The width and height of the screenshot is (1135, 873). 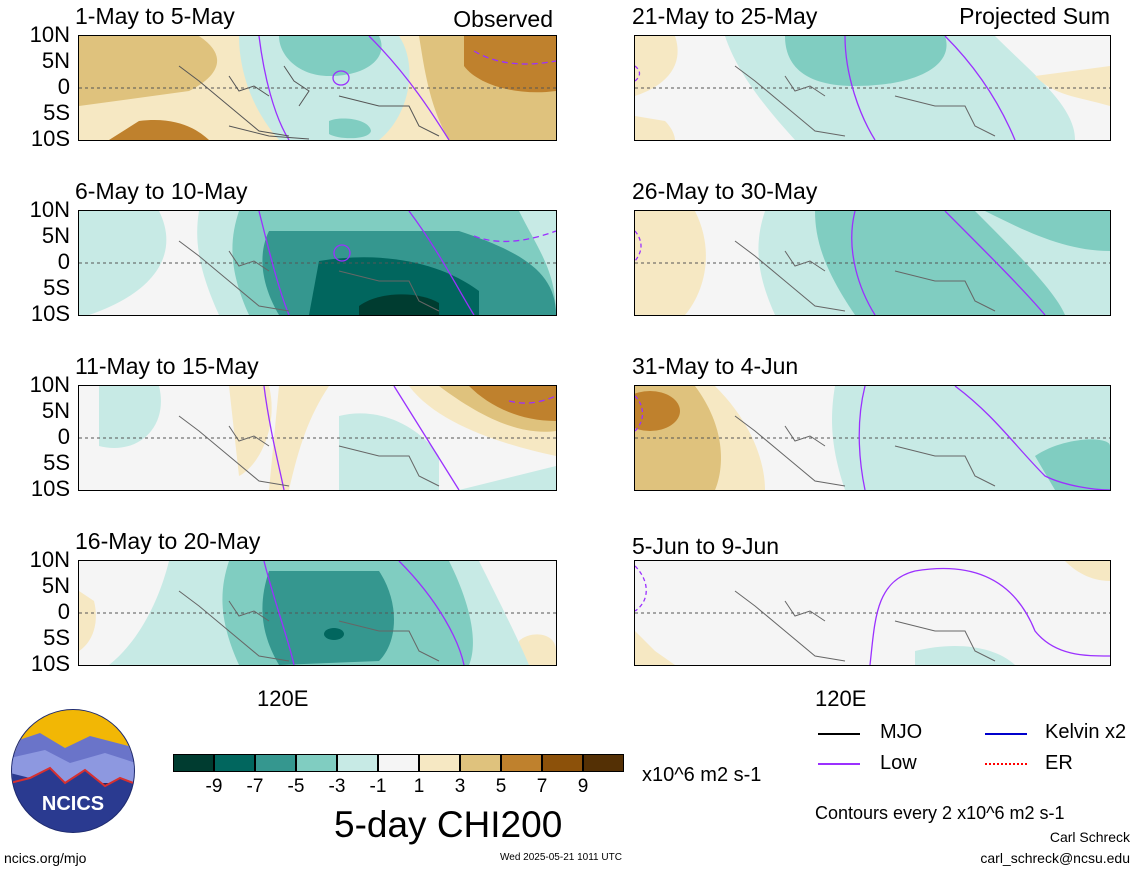 What do you see at coordinates (73, 771) in the screenshot?
I see `ncics-logo: NCICS` at bounding box center [73, 771].